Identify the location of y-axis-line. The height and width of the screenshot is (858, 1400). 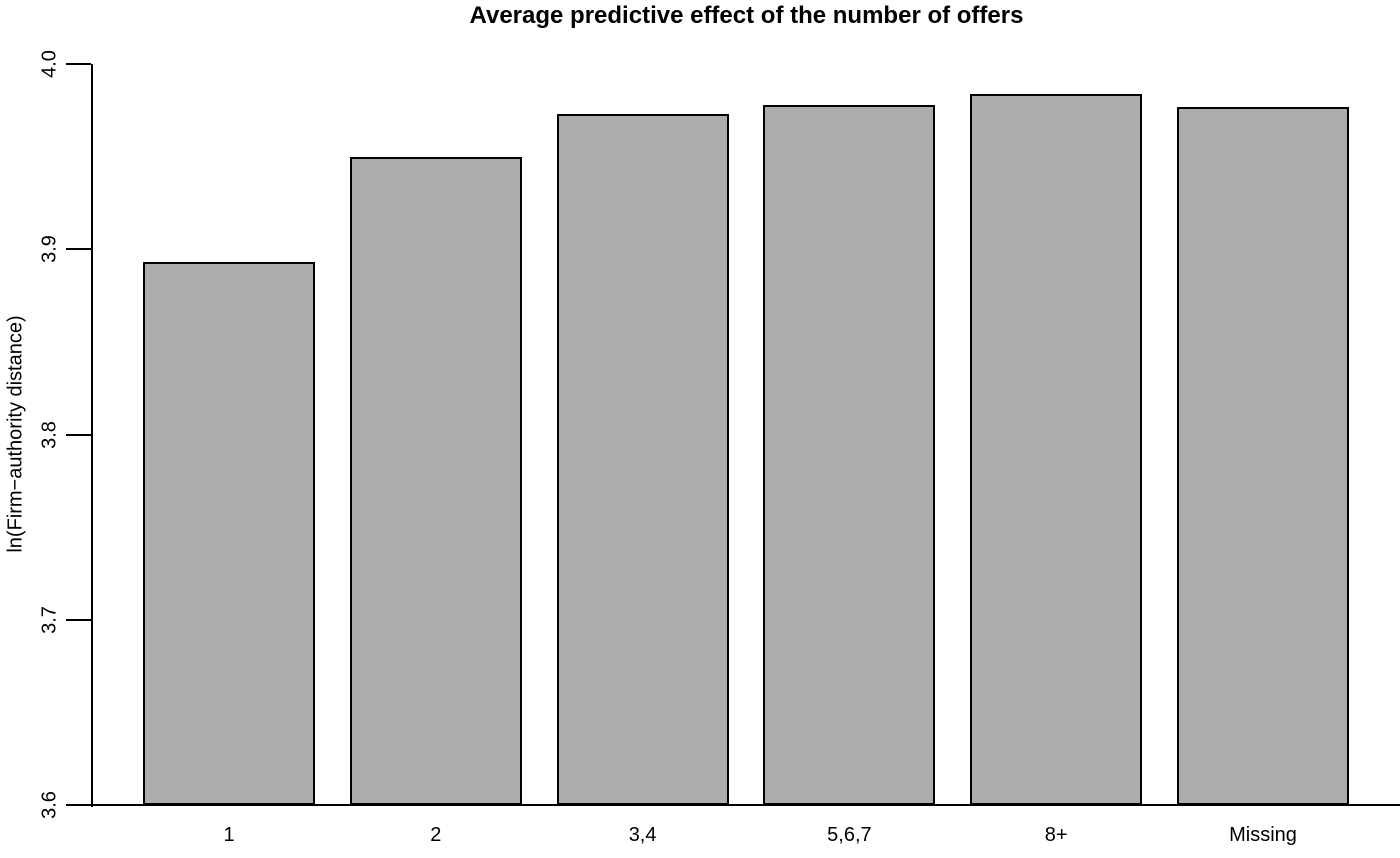
(92, 435).